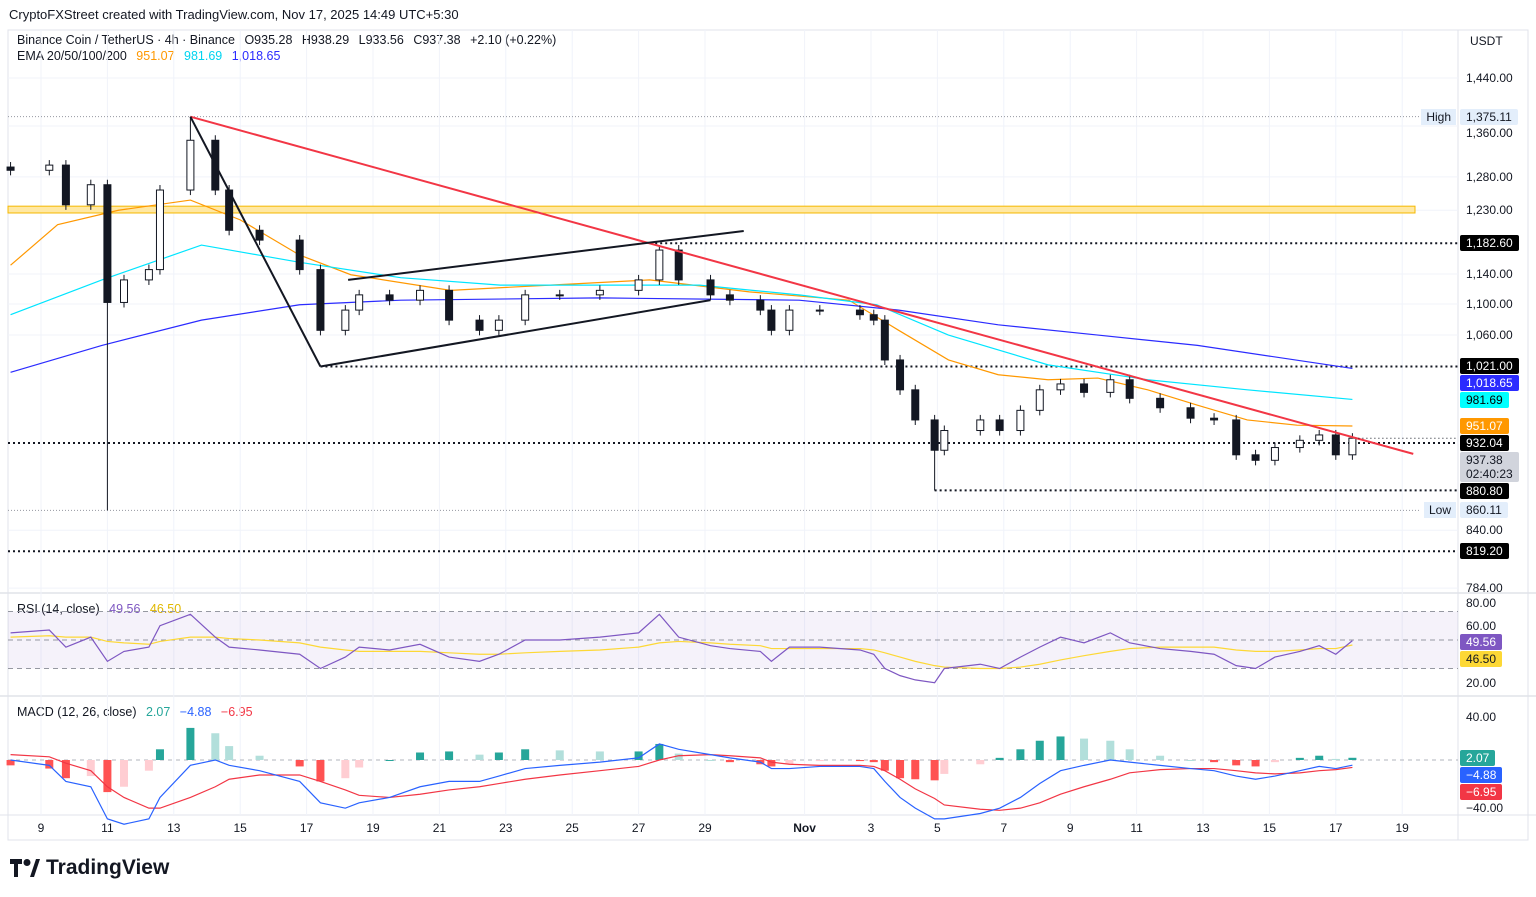 The height and width of the screenshot is (897, 1536). What do you see at coordinates (236, 712) in the screenshot?
I see `macd-signal-value: −6.95` at bounding box center [236, 712].